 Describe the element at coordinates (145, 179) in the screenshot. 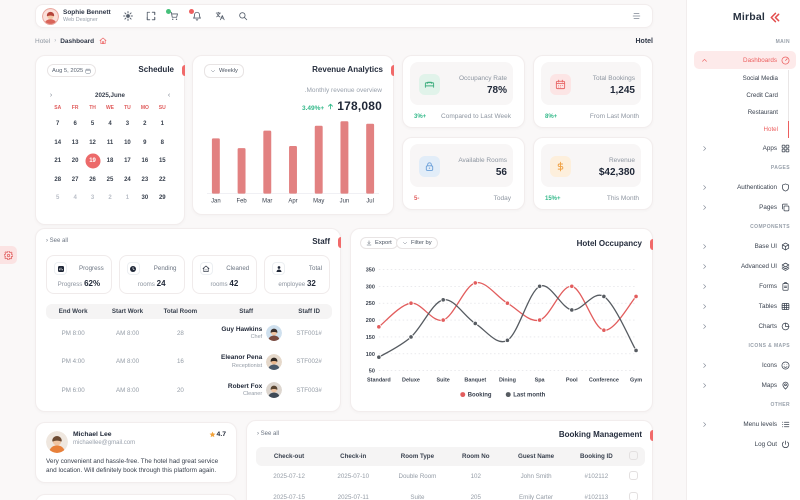

I see `calendar-day: 23` at that location.